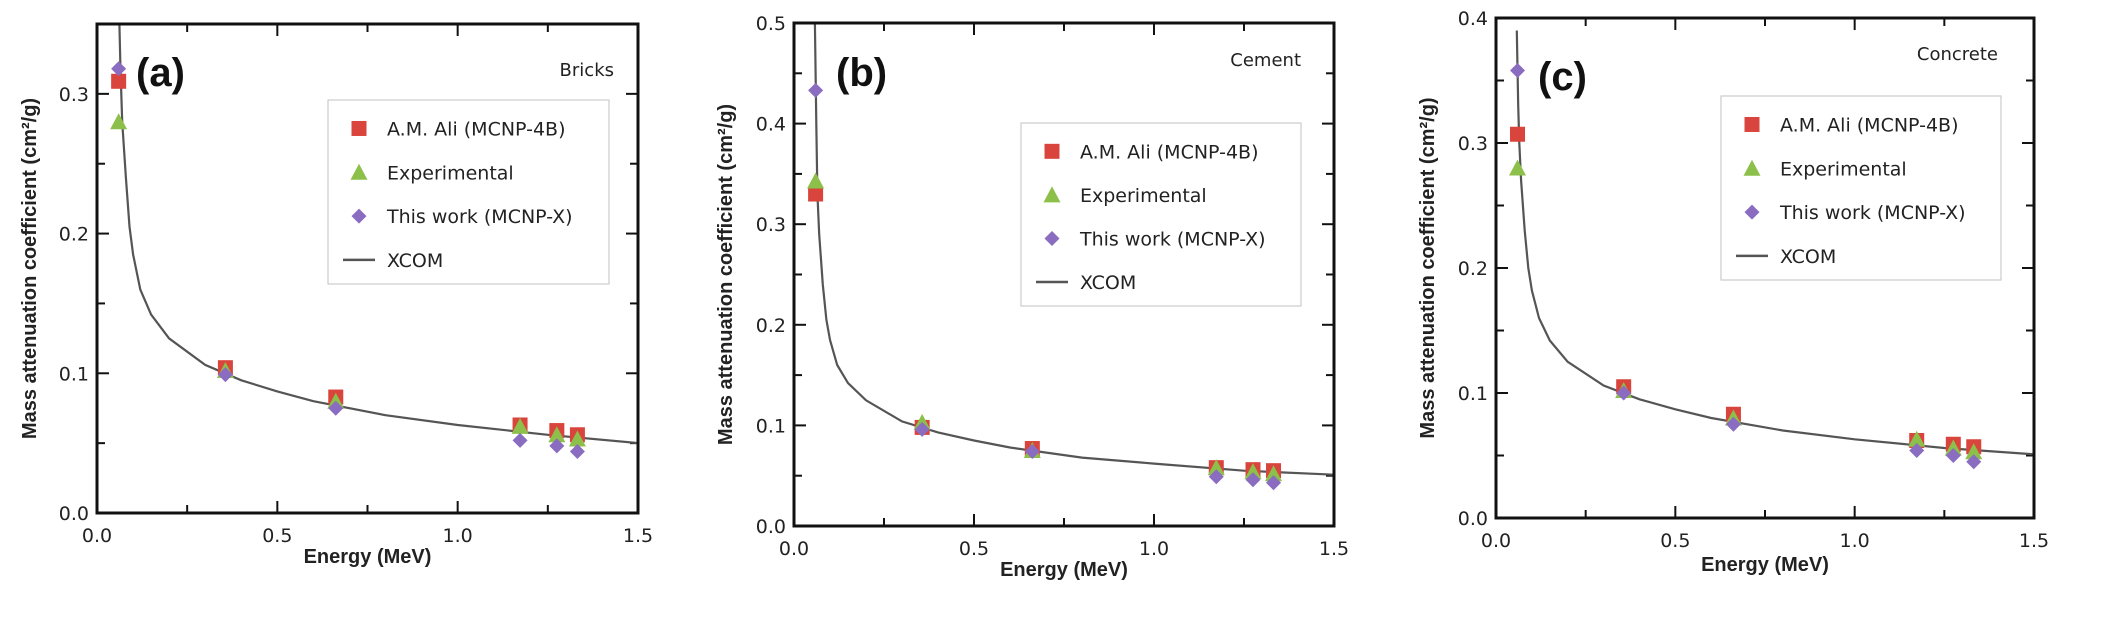 Image resolution: width=2102 pixels, height=622 pixels. What do you see at coordinates (771, 24) in the screenshot?
I see `y-tick-label: 0.5` at bounding box center [771, 24].